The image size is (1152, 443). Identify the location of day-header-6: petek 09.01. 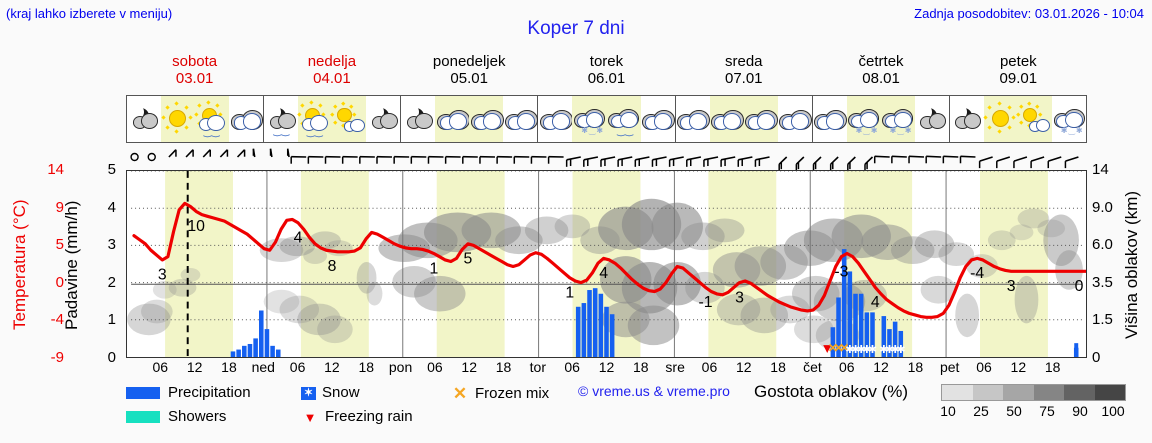
(1018, 72).